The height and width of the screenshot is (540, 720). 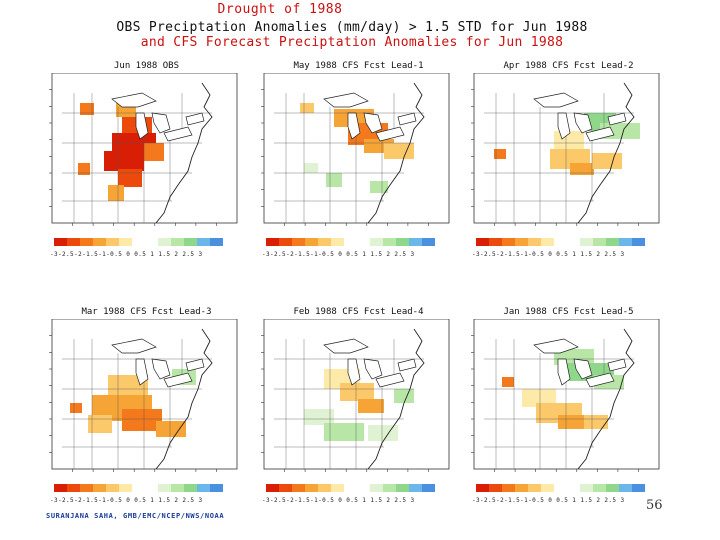 I want to click on title-line-1: Drought of 1988, so click(x=280, y=9).